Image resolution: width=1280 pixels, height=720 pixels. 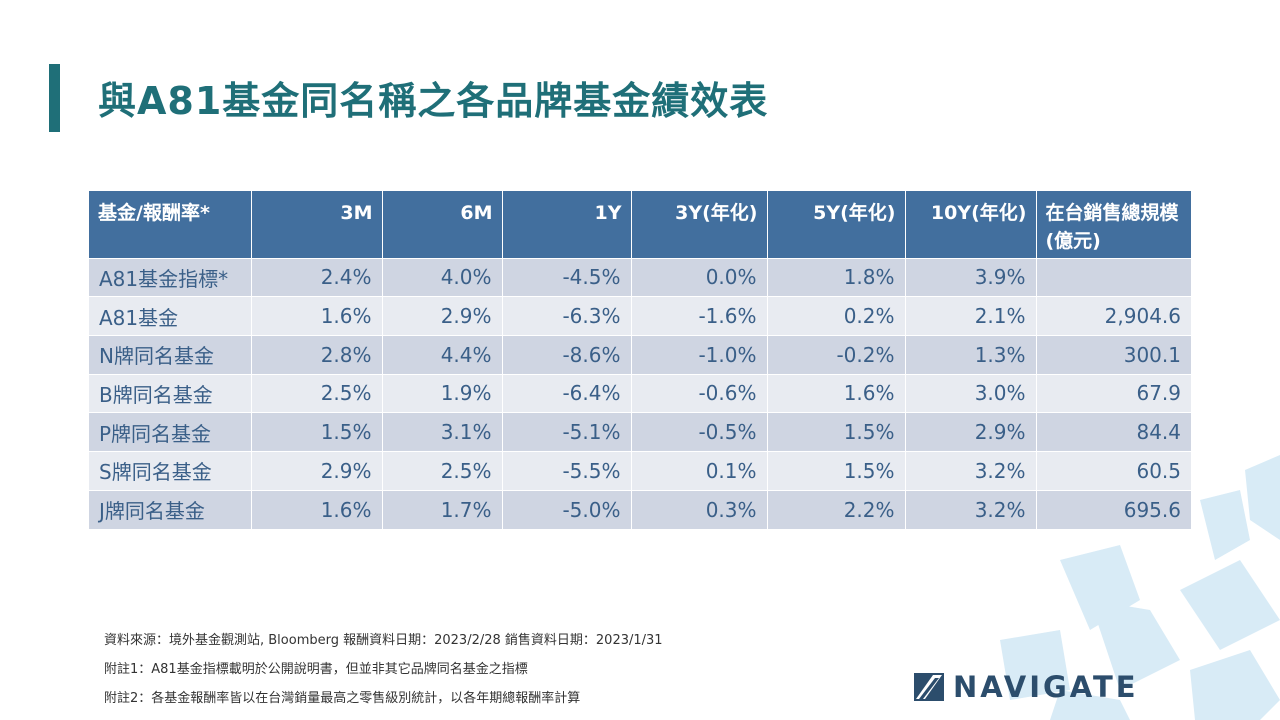 What do you see at coordinates (1113, 354) in the screenshot?
I see `value-cell: 300.1` at bounding box center [1113, 354].